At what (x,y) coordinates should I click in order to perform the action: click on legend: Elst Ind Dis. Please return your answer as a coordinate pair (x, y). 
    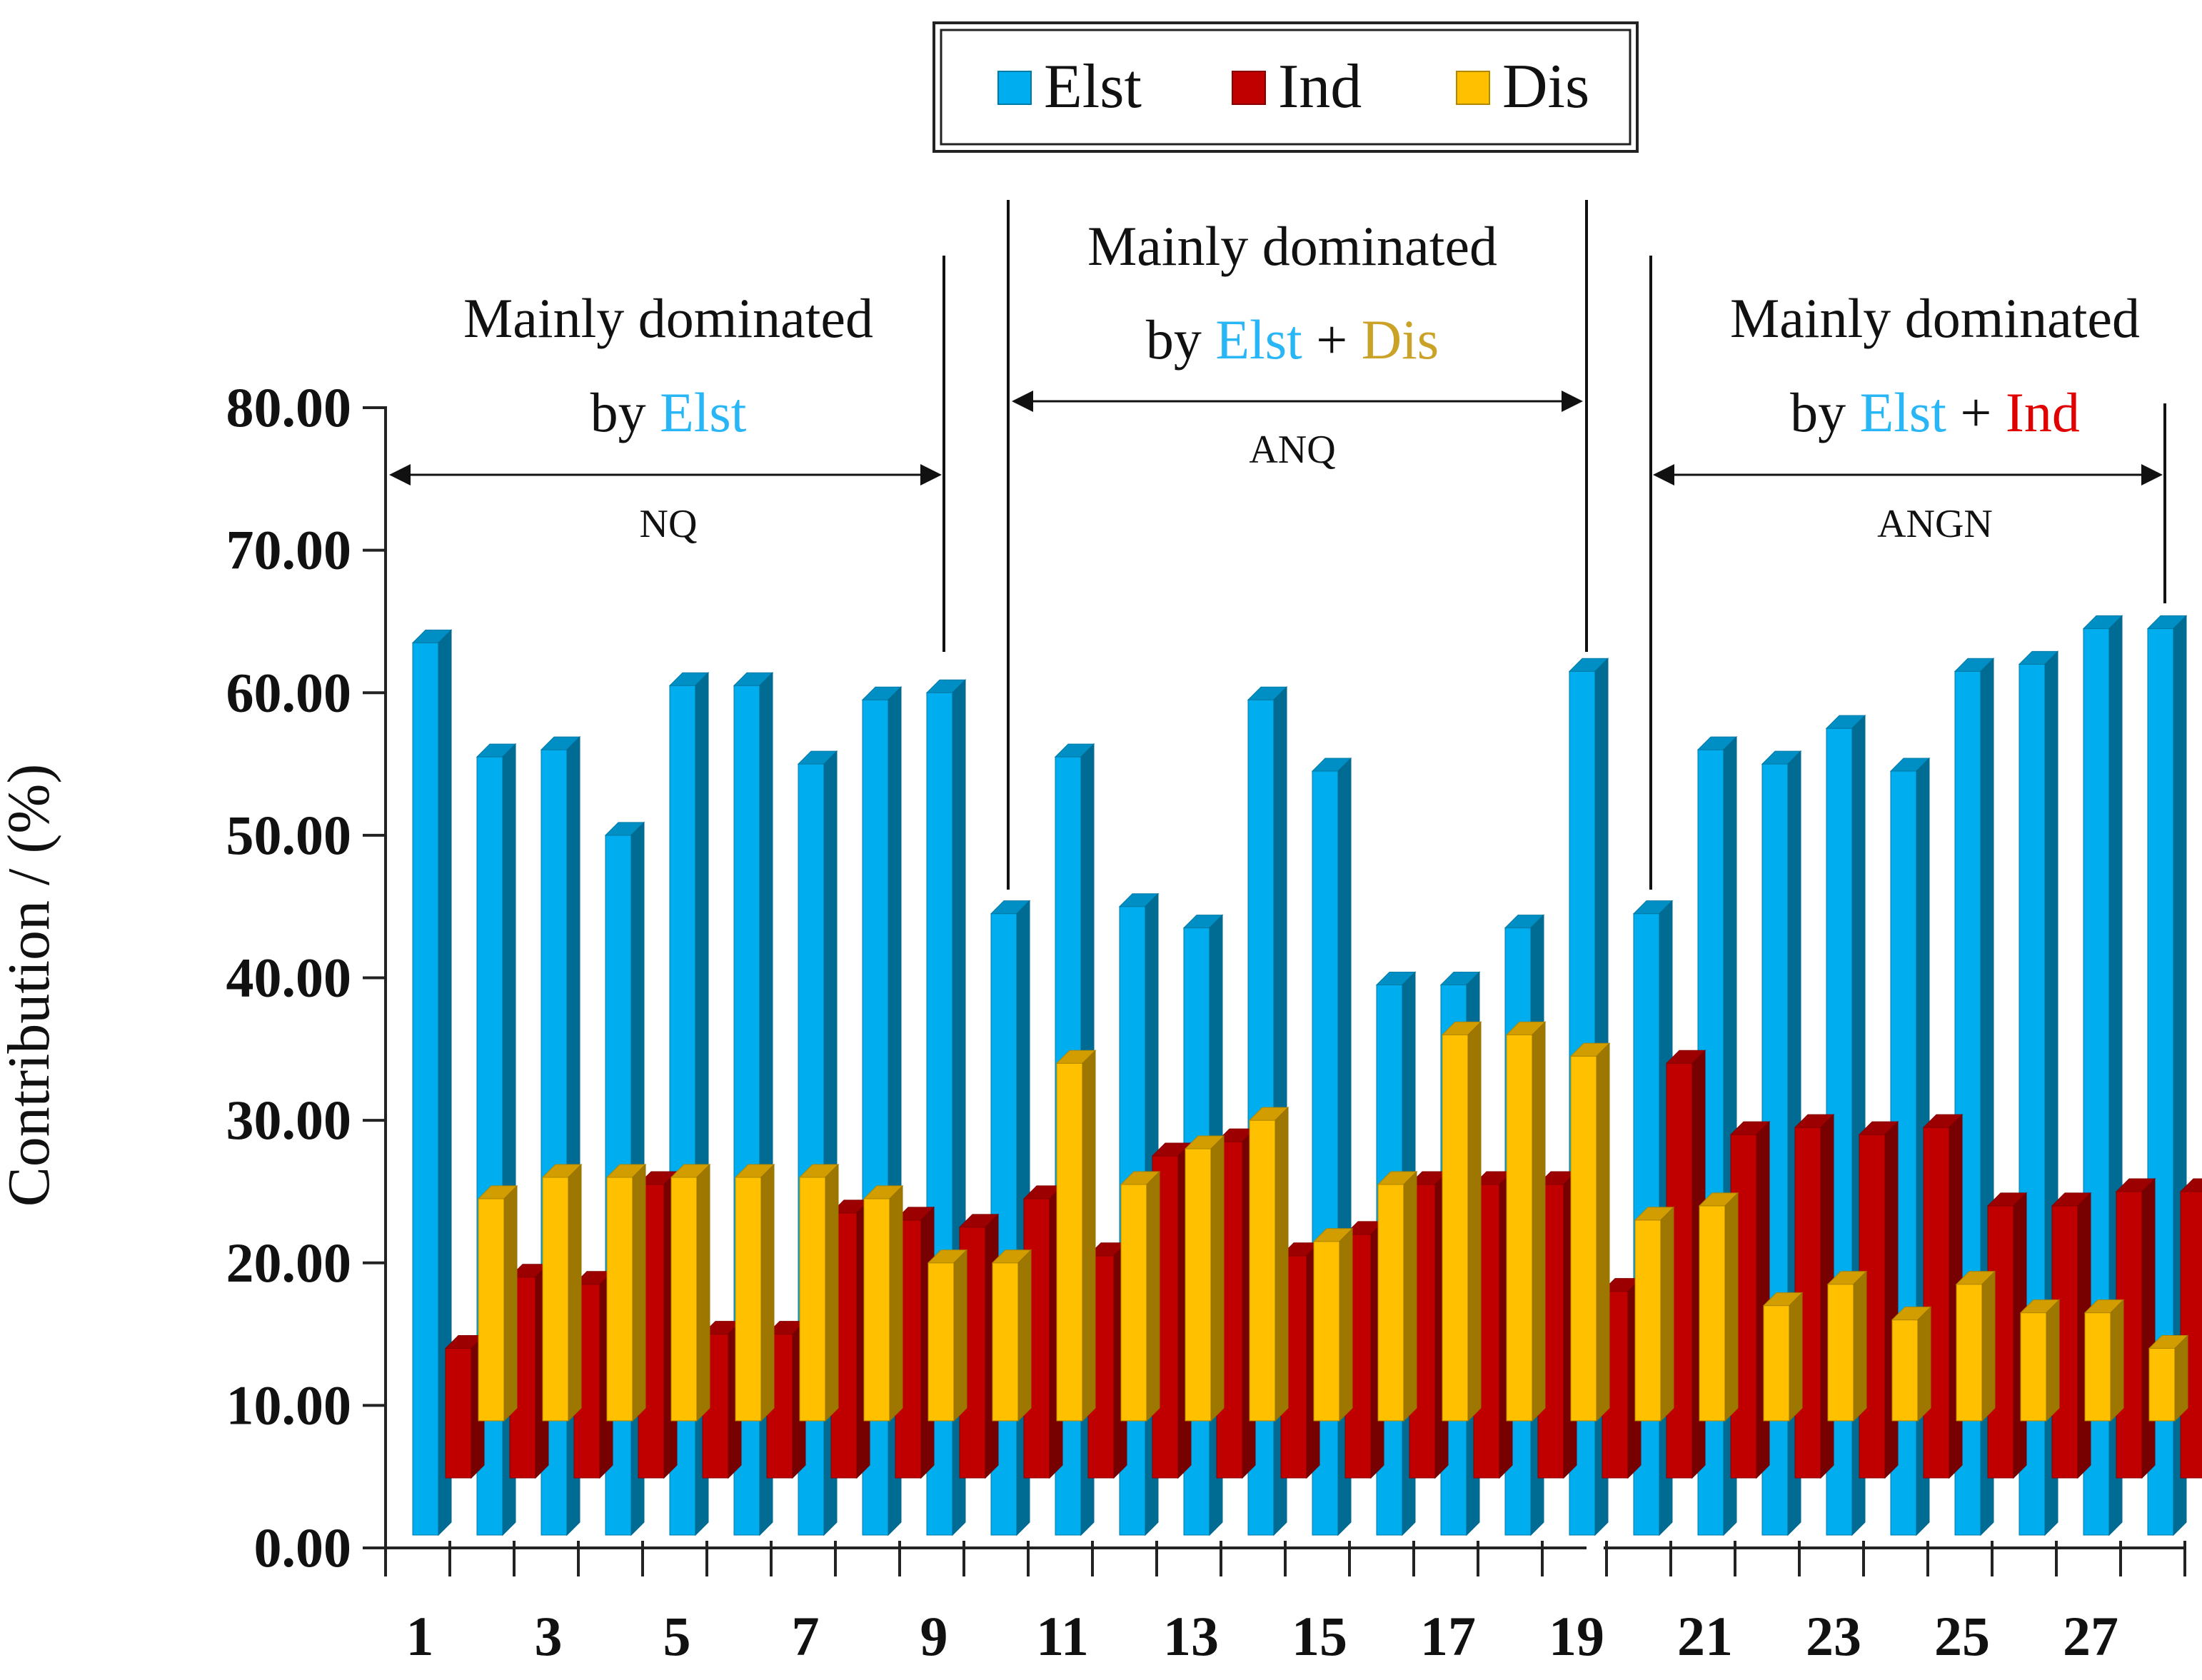
    Looking at the image, I should click on (1286, 87).